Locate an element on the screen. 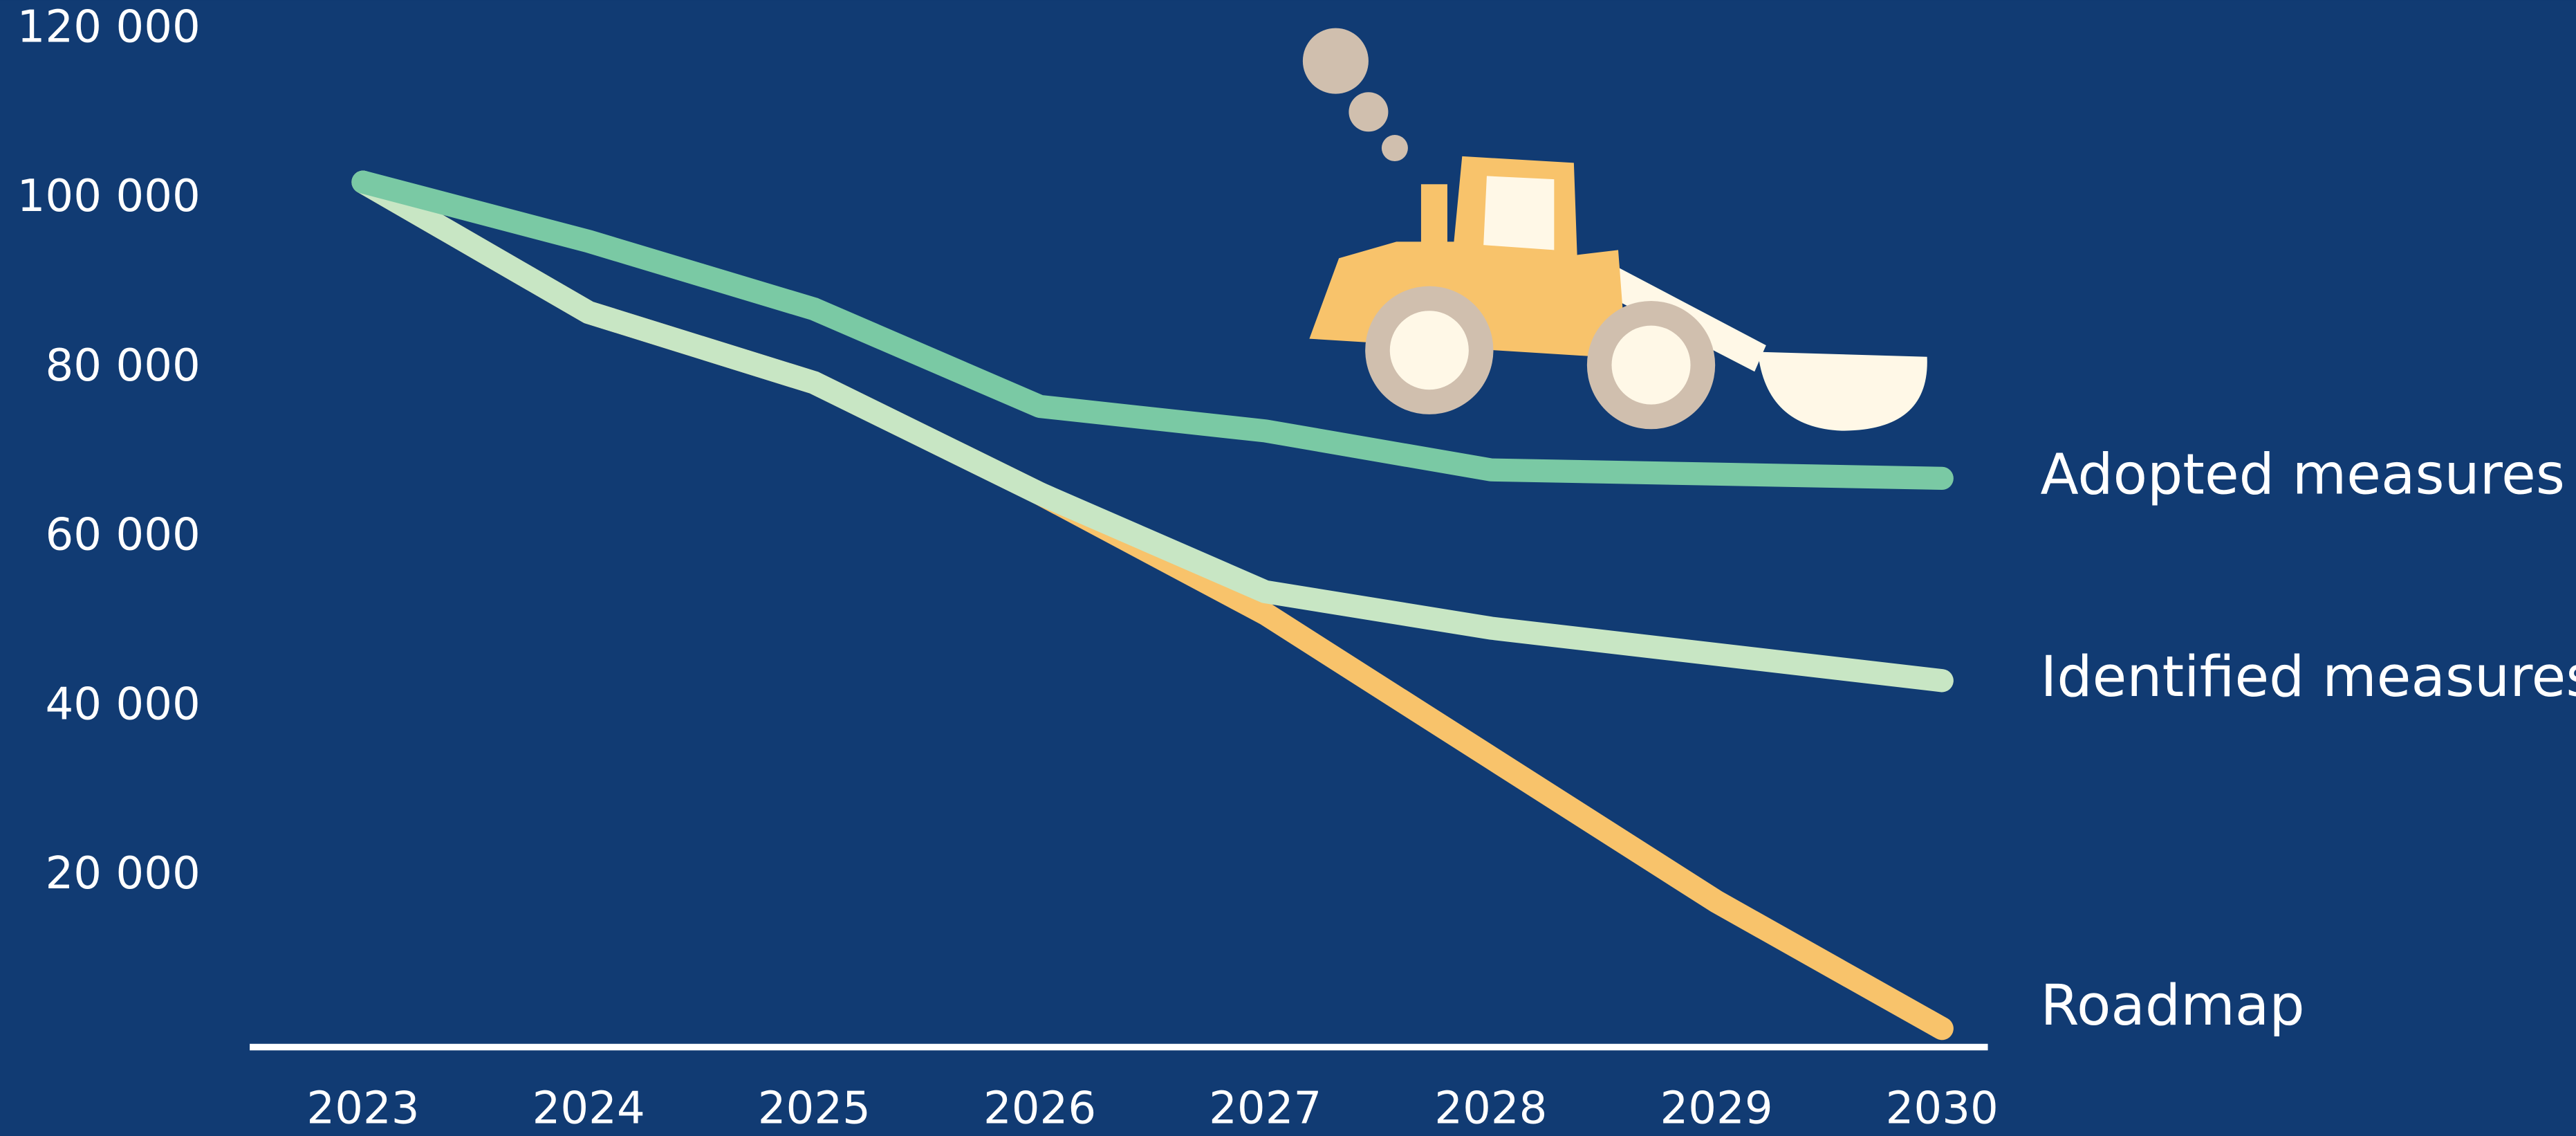 The height and width of the screenshot is (1136, 2576). x-tick-label: 2023 is located at coordinates (362, 1109).